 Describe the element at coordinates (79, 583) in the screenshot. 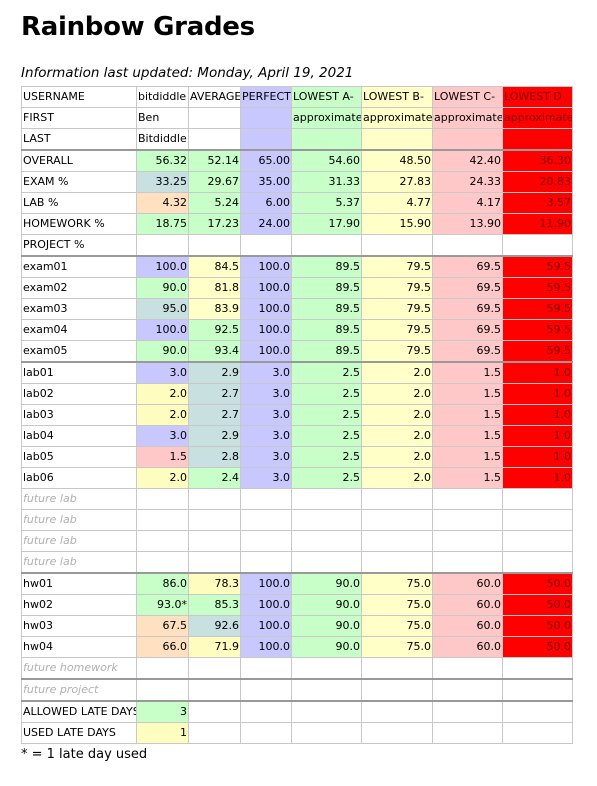

I see `row-label: hw01` at that location.